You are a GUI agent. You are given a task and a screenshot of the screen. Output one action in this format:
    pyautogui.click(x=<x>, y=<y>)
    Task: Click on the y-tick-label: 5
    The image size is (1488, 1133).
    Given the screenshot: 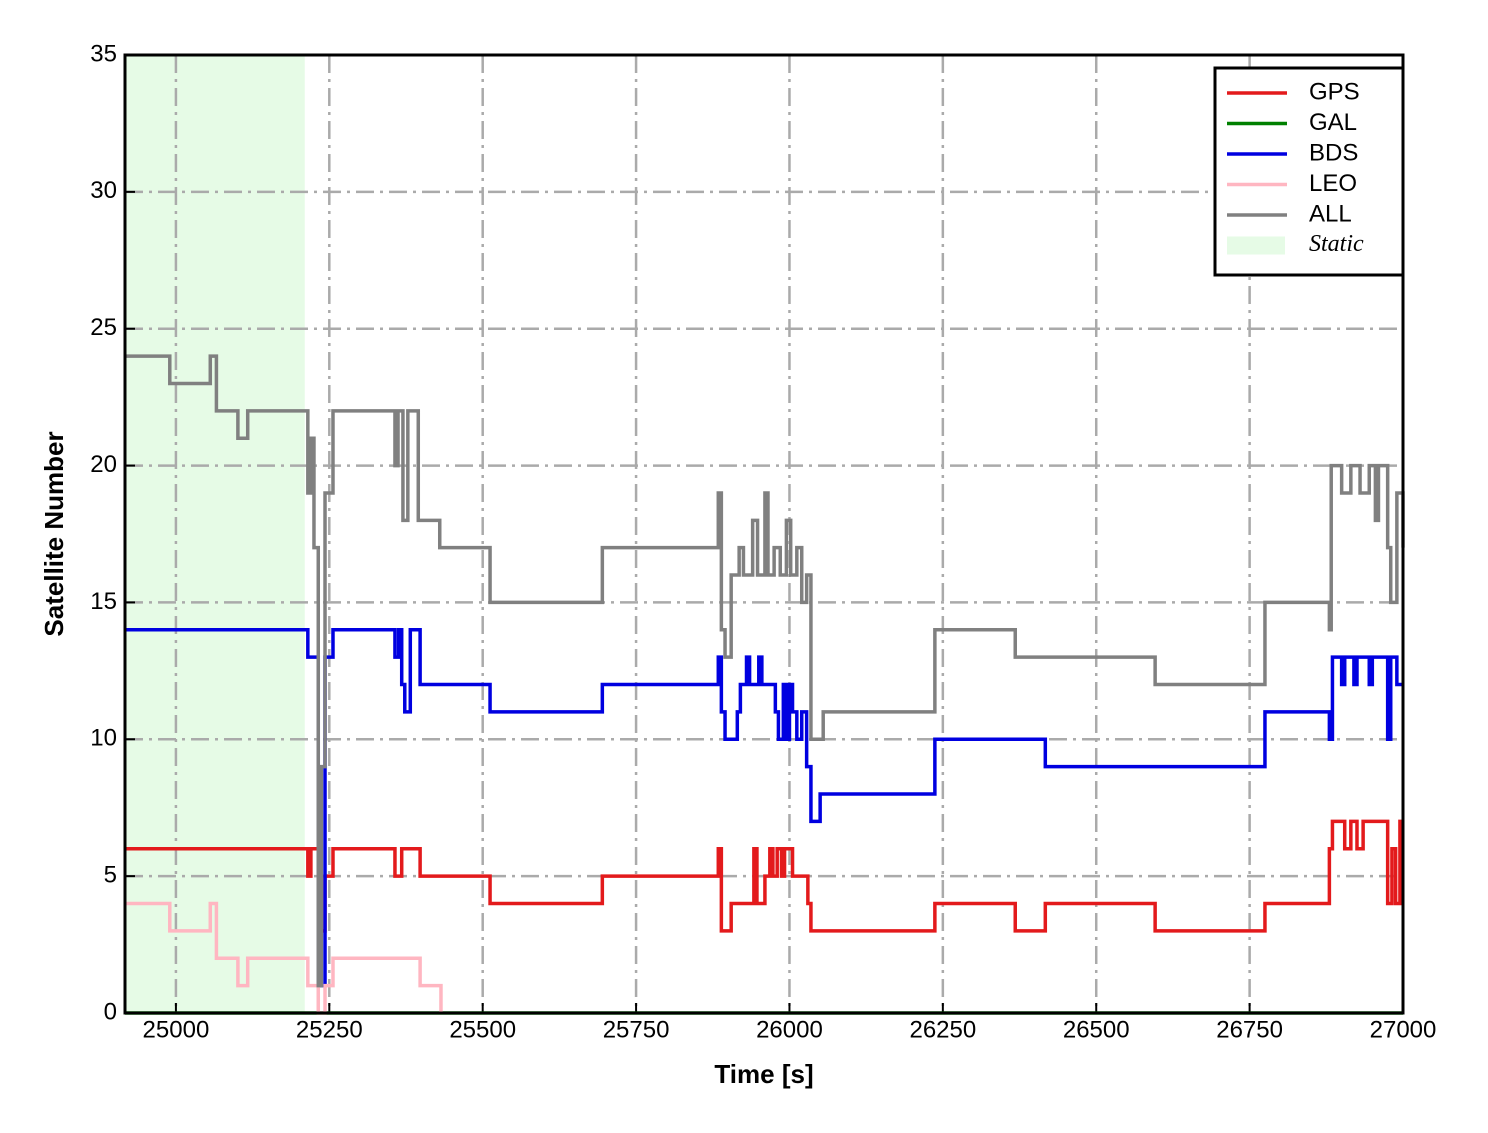 What is the action you would take?
    pyautogui.click(x=110, y=874)
    